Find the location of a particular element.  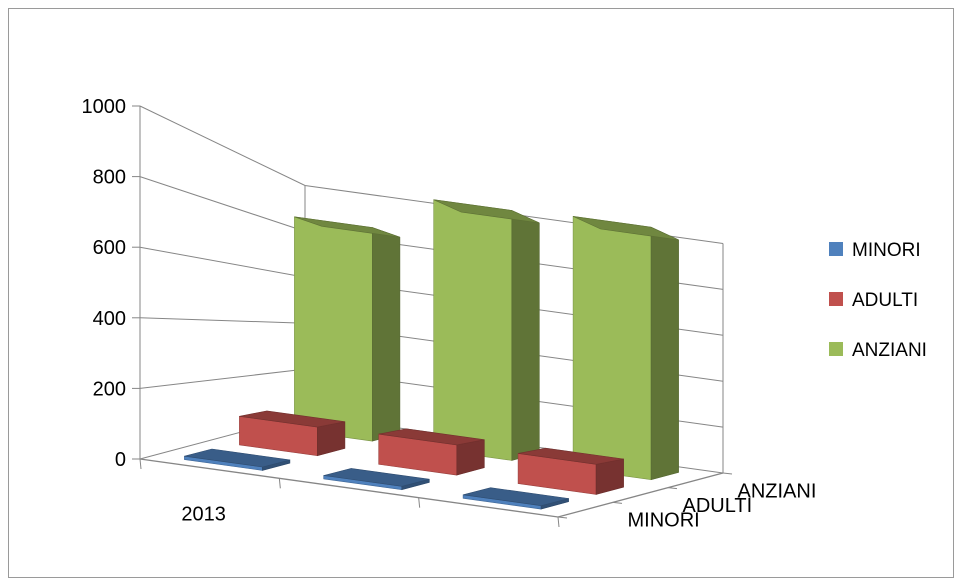

x-axis: 2013 is located at coordinates (349, 493).